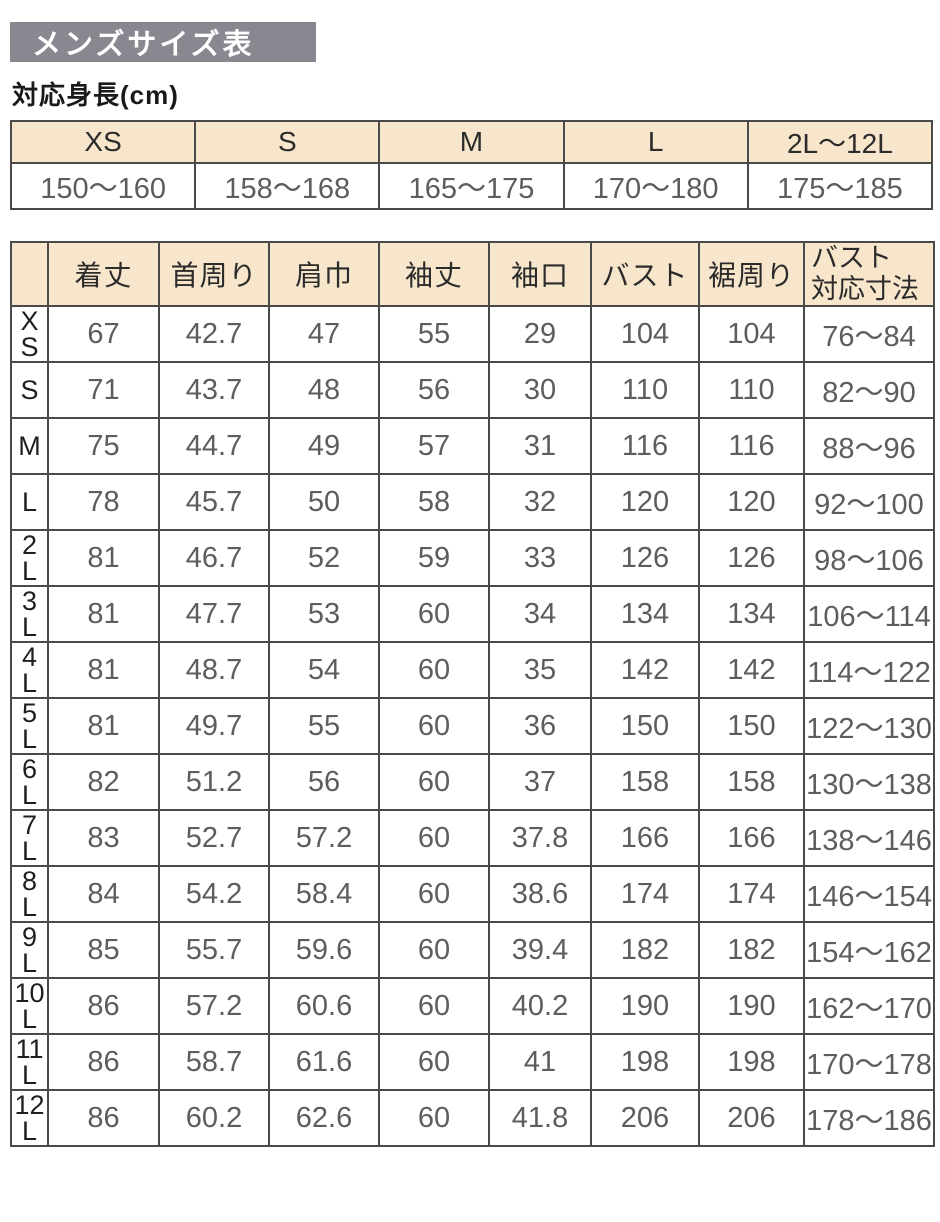 The height and width of the screenshot is (1222, 940). What do you see at coordinates (869, 1062) in the screenshot?
I see `measurement-cell: 170～178` at bounding box center [869, 1062].